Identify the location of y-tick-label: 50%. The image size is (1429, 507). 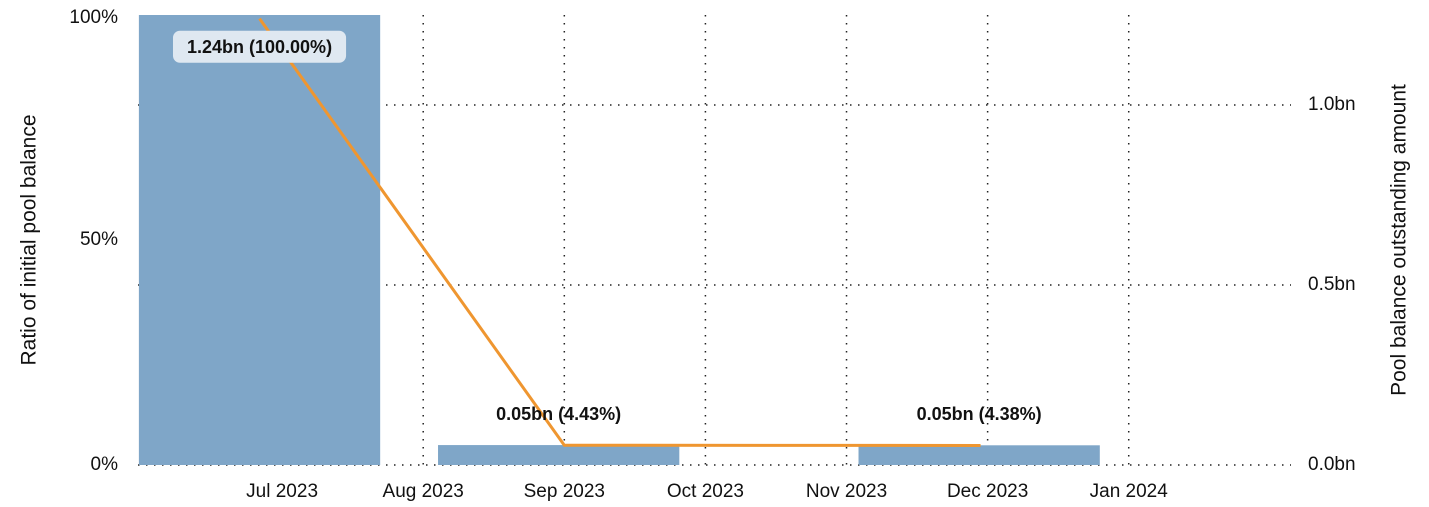
(99, 239).